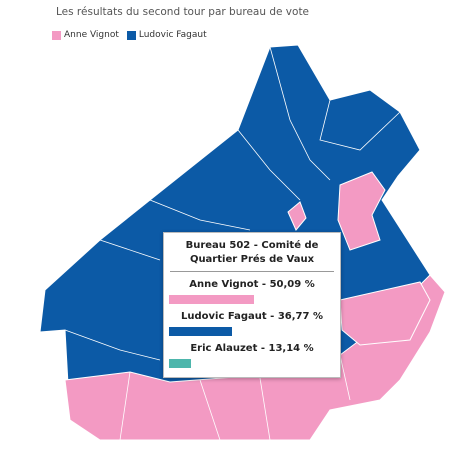 The height and width of the screenshot is (453, 460). What do you see at coordinates (224, 284) in the screenshot?
I see `candidate-name: Anne Vignot` at bounding box center [224, 284].